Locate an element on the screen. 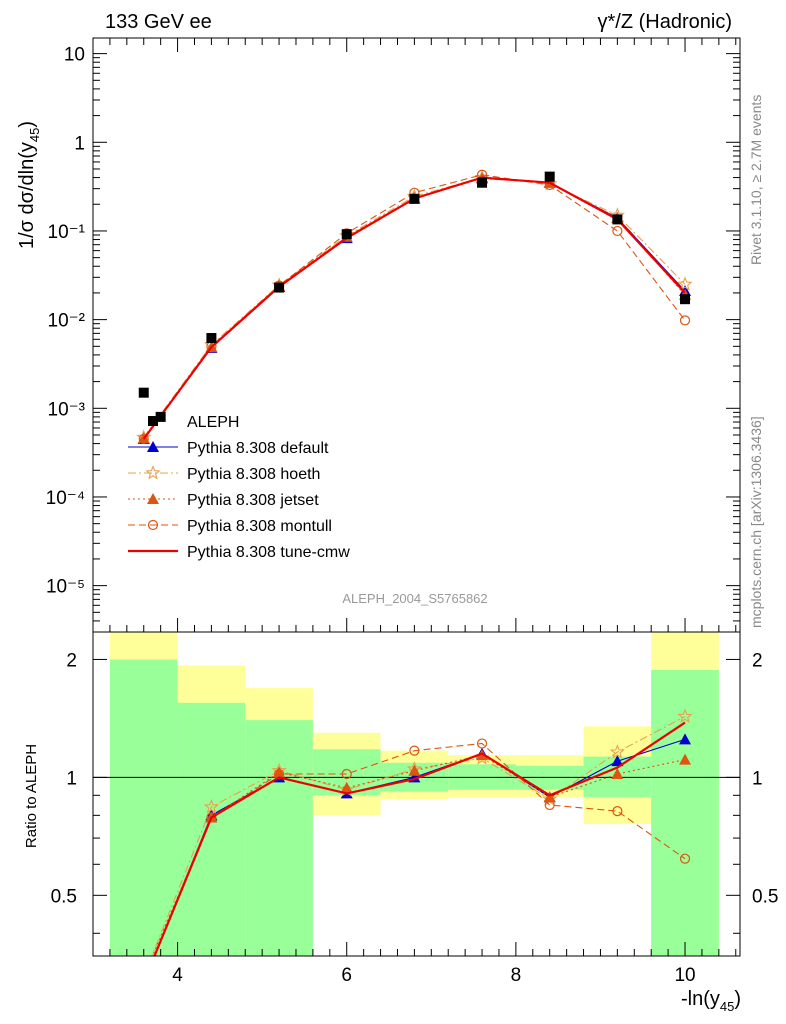  x-tick-label: 10 is located at coordinates (684, 975).